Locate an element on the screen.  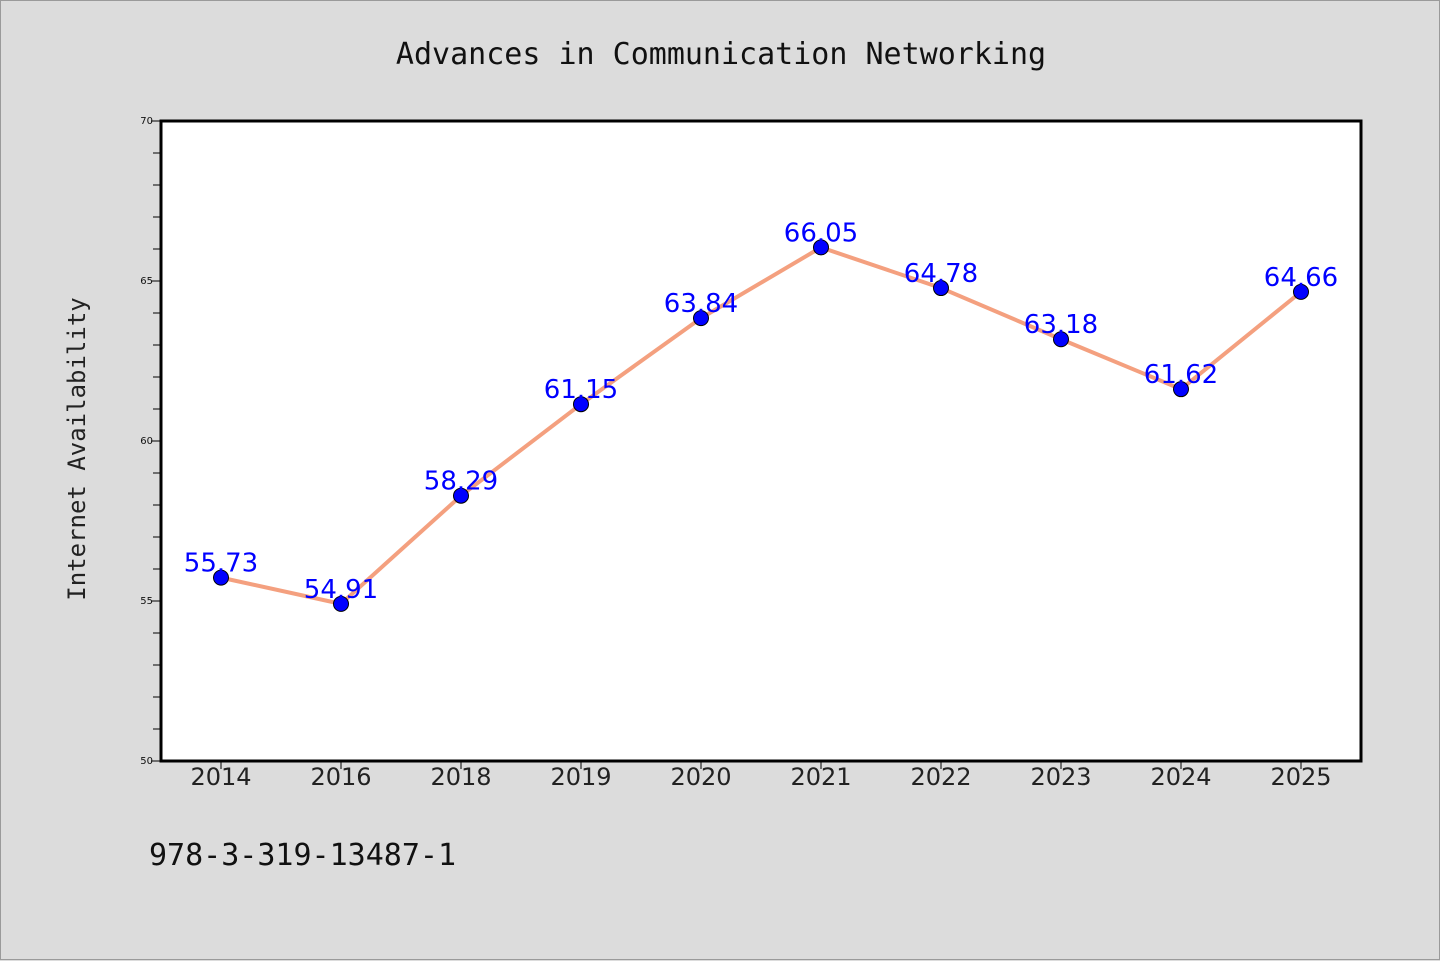
data-label: 64.66 is located at coordinates (1301, 278).